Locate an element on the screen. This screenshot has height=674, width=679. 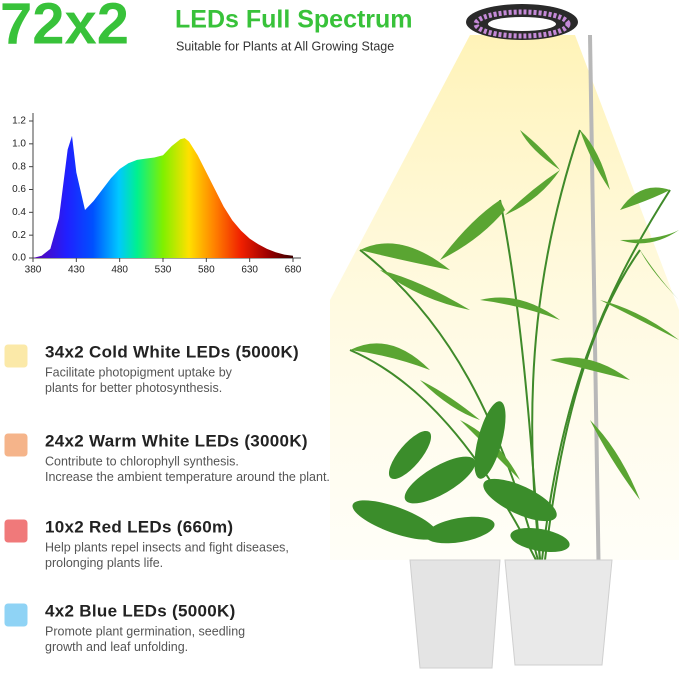
y-tick-label: 1.0 is located at coordinates (19, 143).